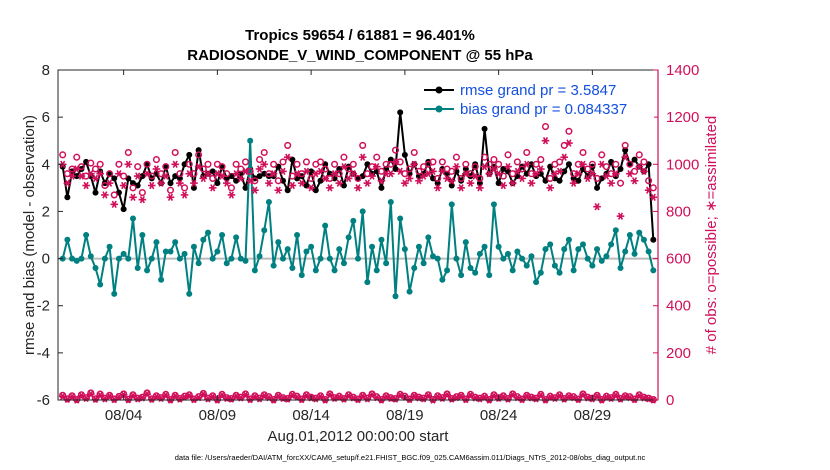 The height and width of the screenshot is (470, 830). What do you see at coordinates (682, 117) in the screenshot?
I see `y2-tick-label: 1200` at bounding box center [682, 117].